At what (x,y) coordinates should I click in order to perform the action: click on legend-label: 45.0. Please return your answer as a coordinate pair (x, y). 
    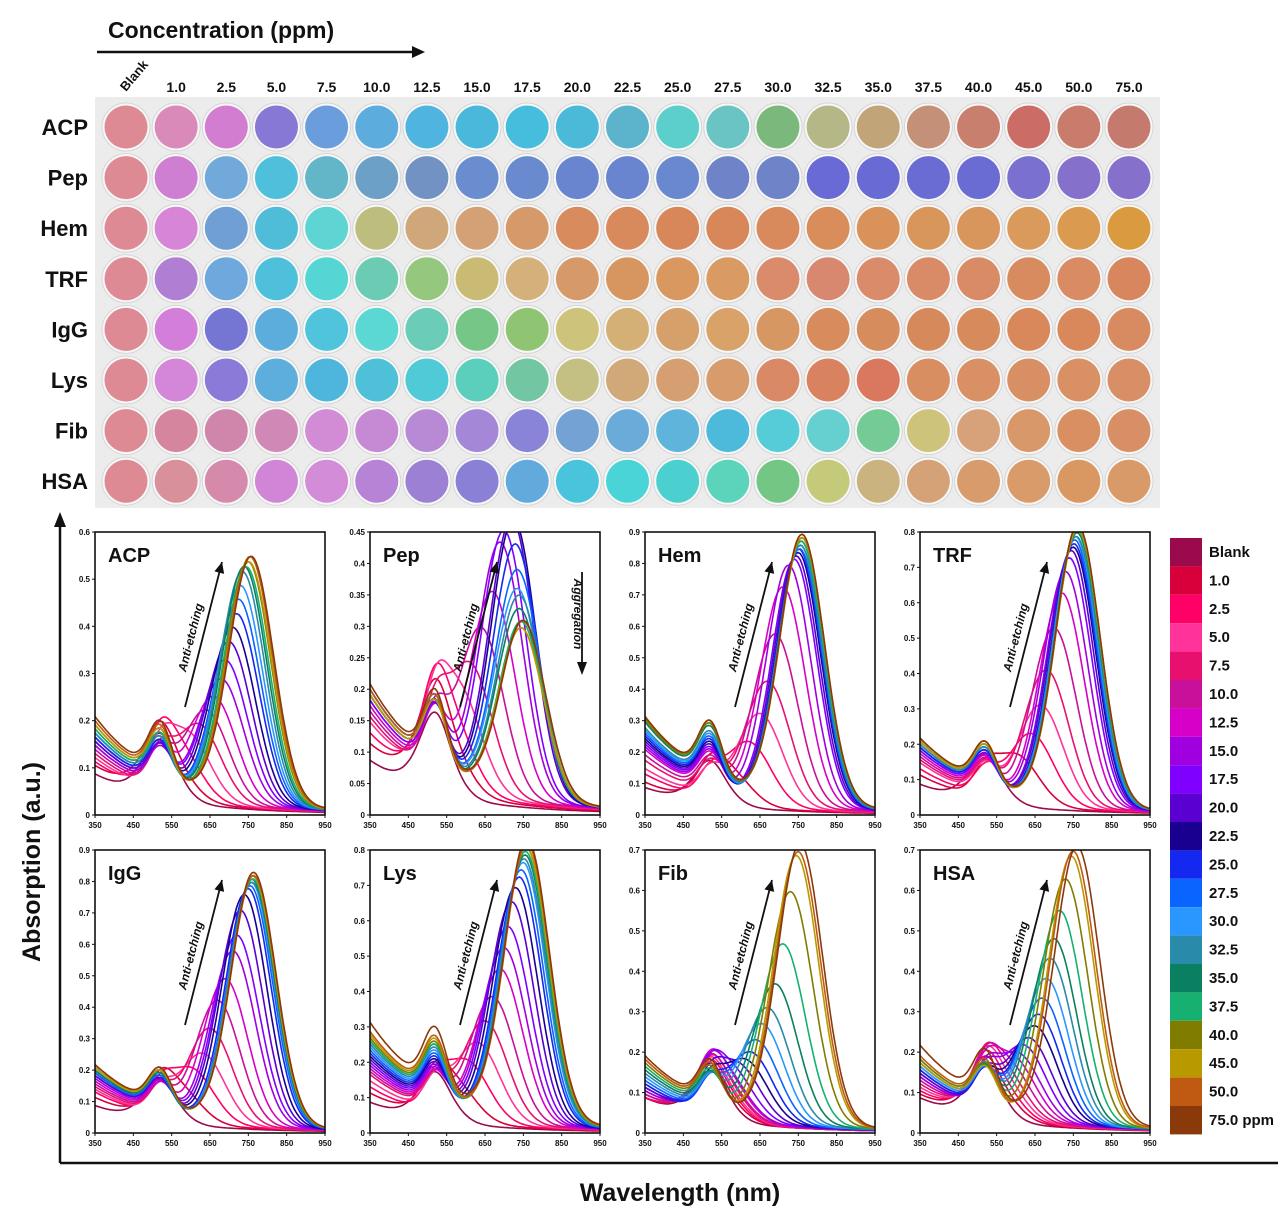
    Looking at the image, I should click on (1223, 1063).